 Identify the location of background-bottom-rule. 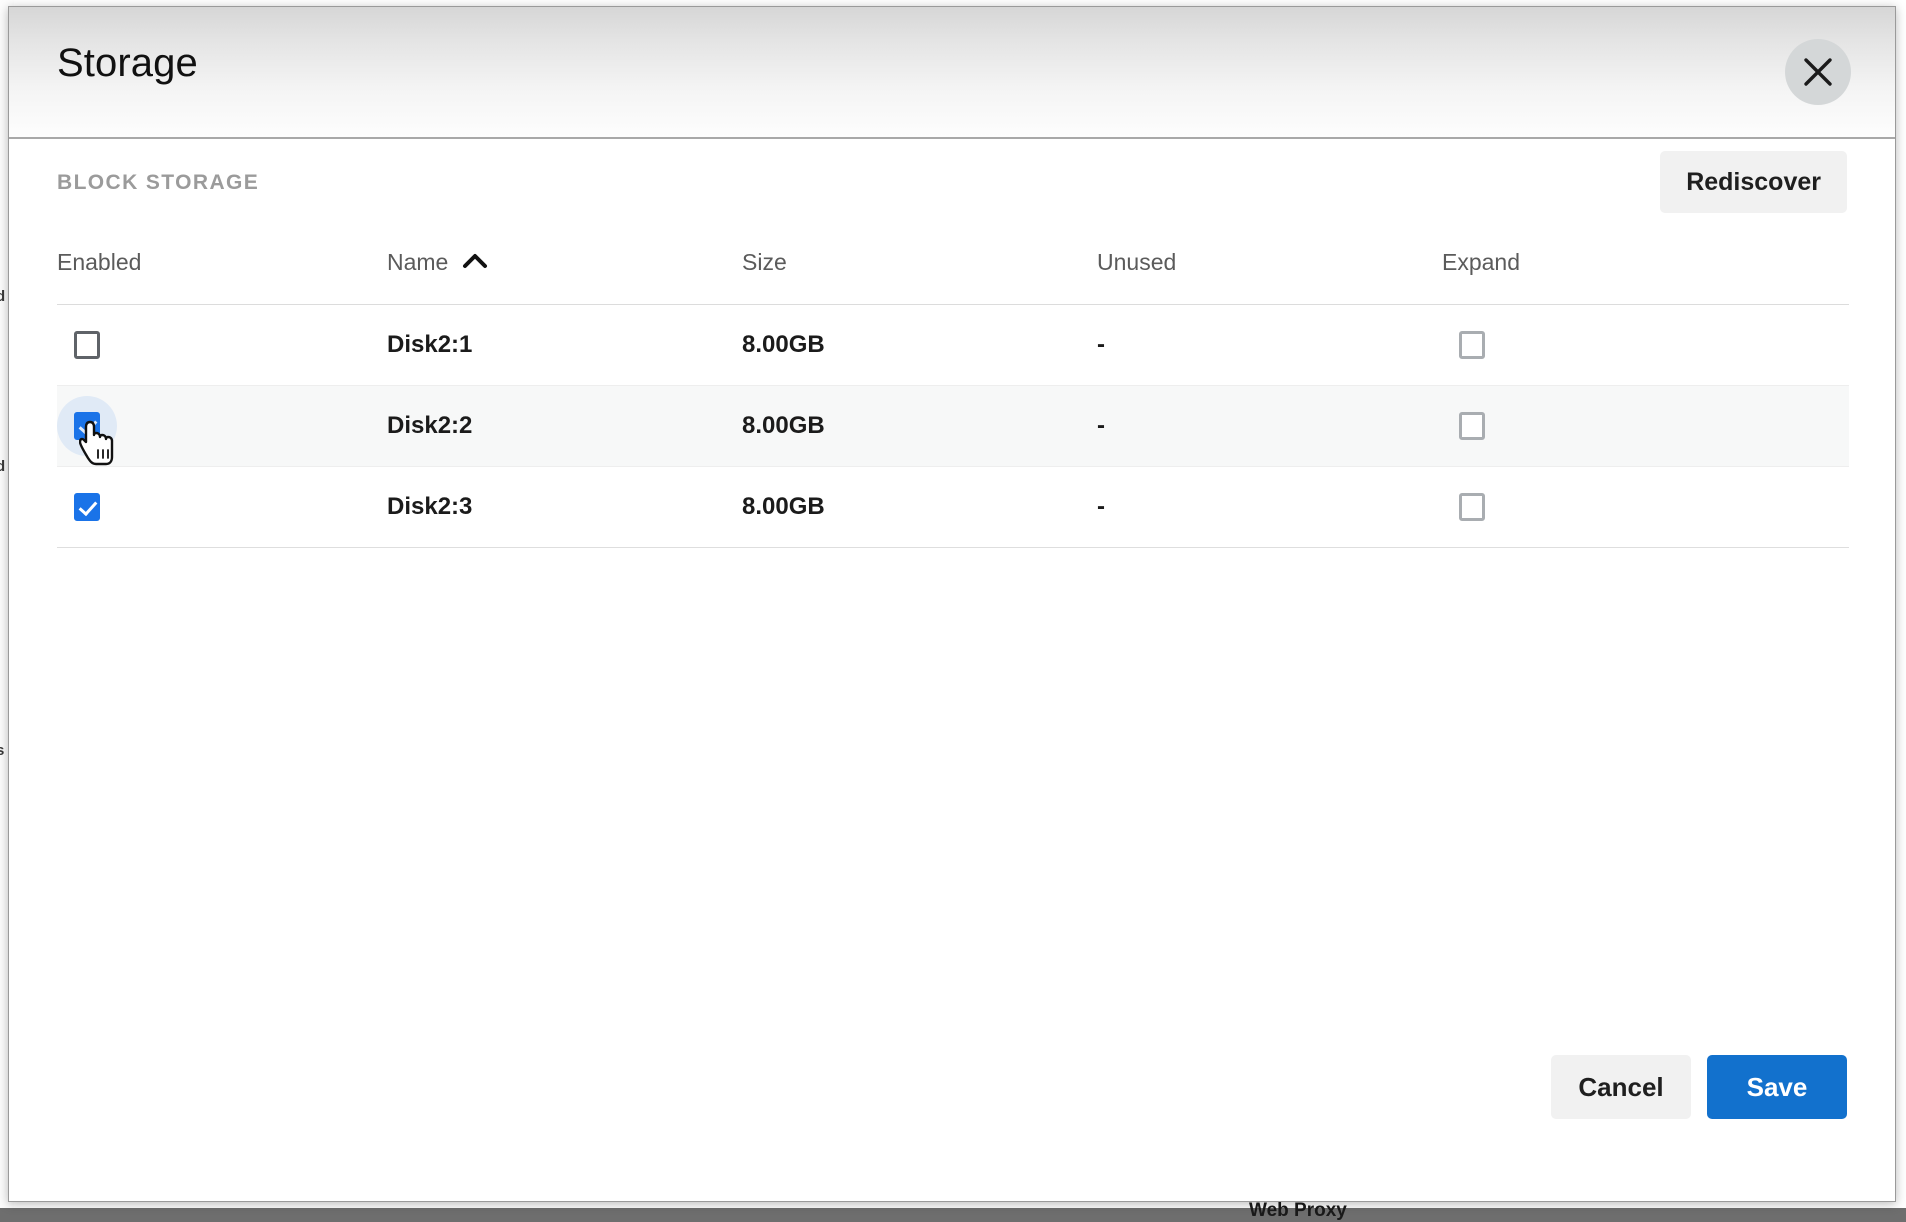
(953, 1213).